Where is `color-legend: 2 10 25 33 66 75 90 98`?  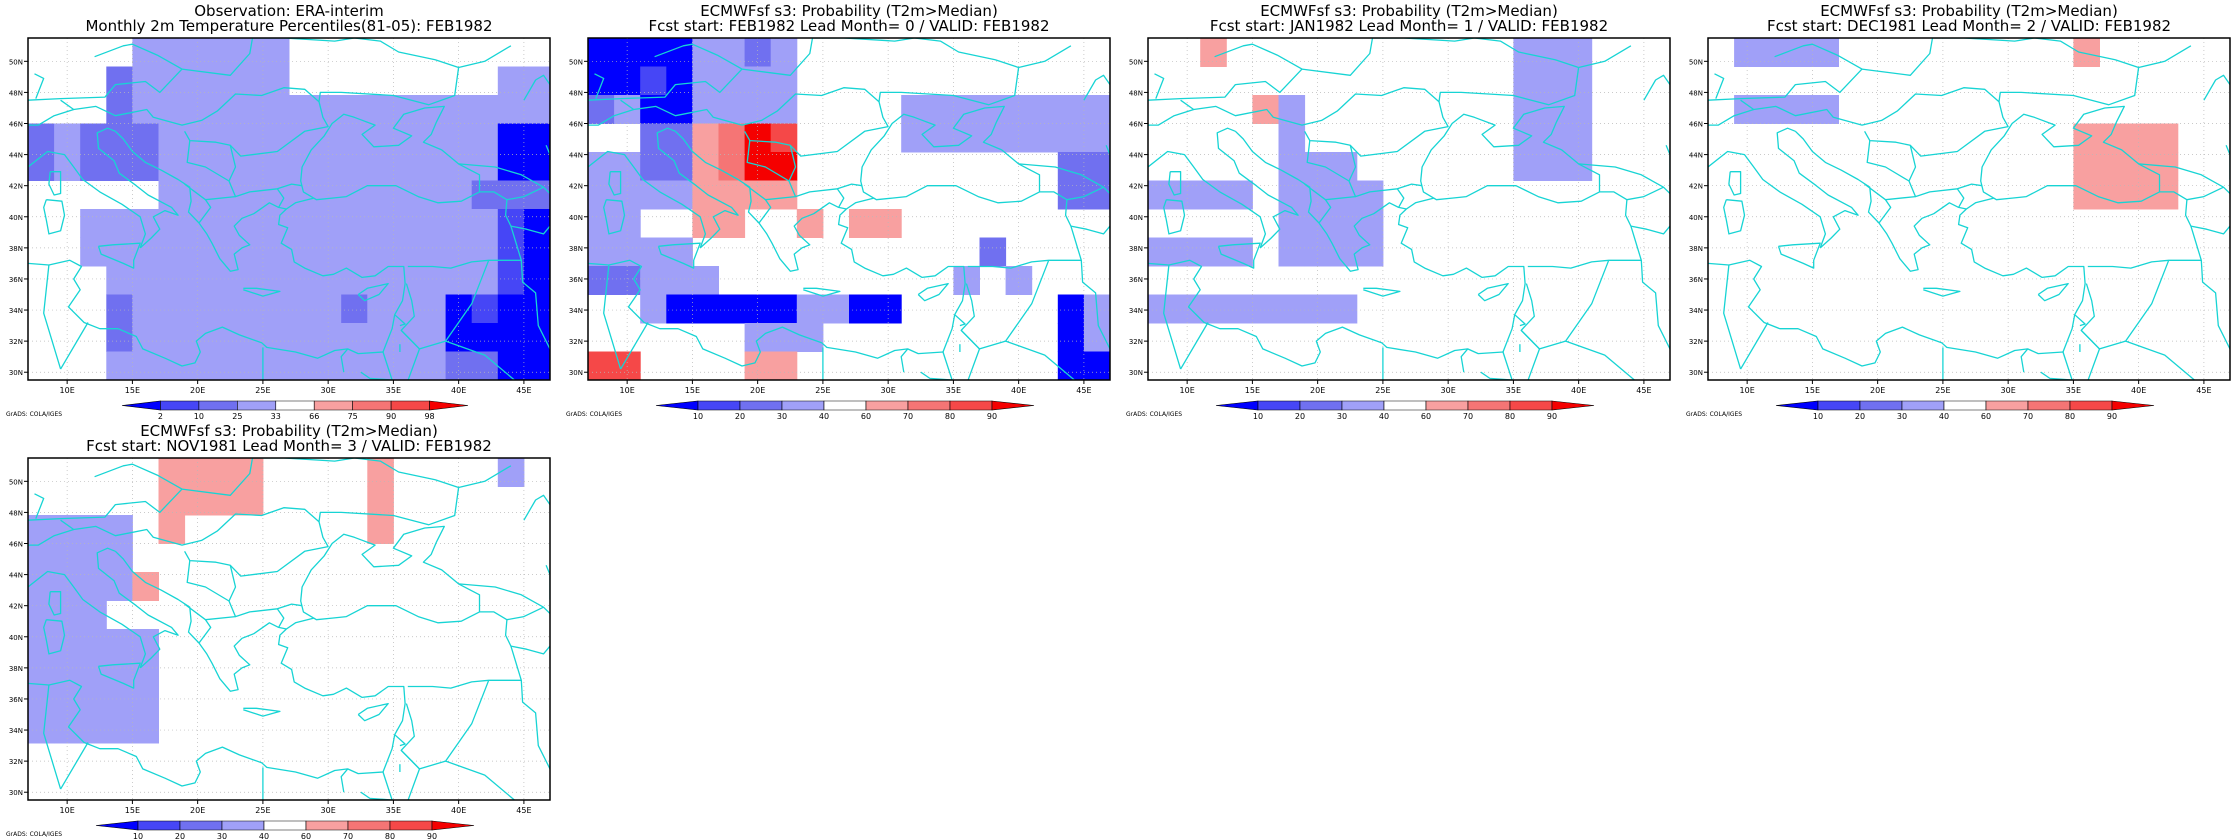 color-legend: 2 10 25 33 66 75 90 98 is located at coordinates (295, 410).